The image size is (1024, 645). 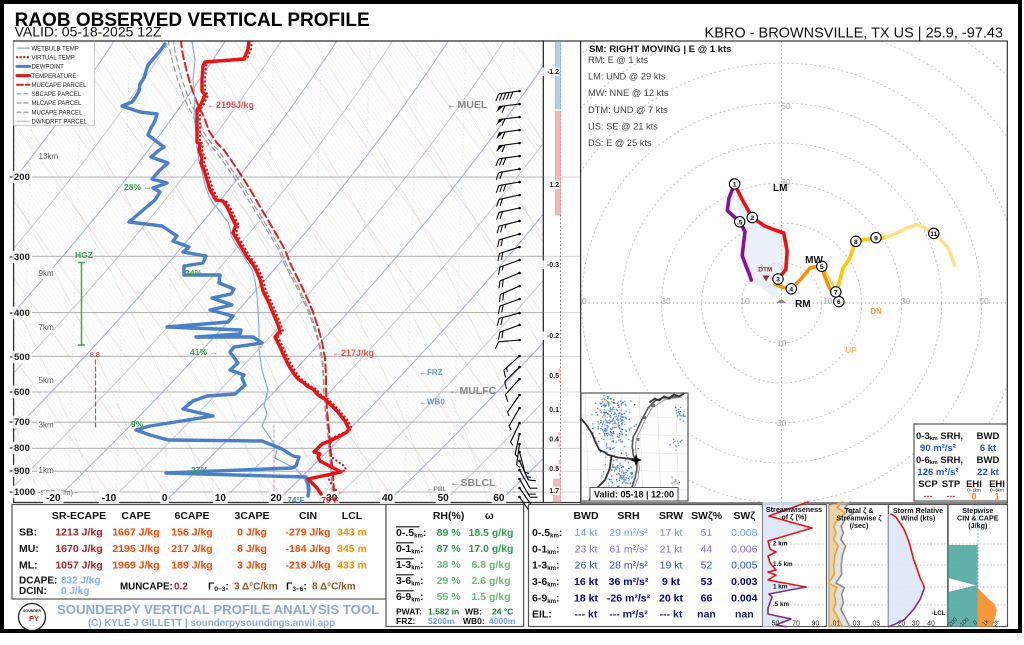 I want to click on svg-text: 41% →, so click(x=204, y=352).